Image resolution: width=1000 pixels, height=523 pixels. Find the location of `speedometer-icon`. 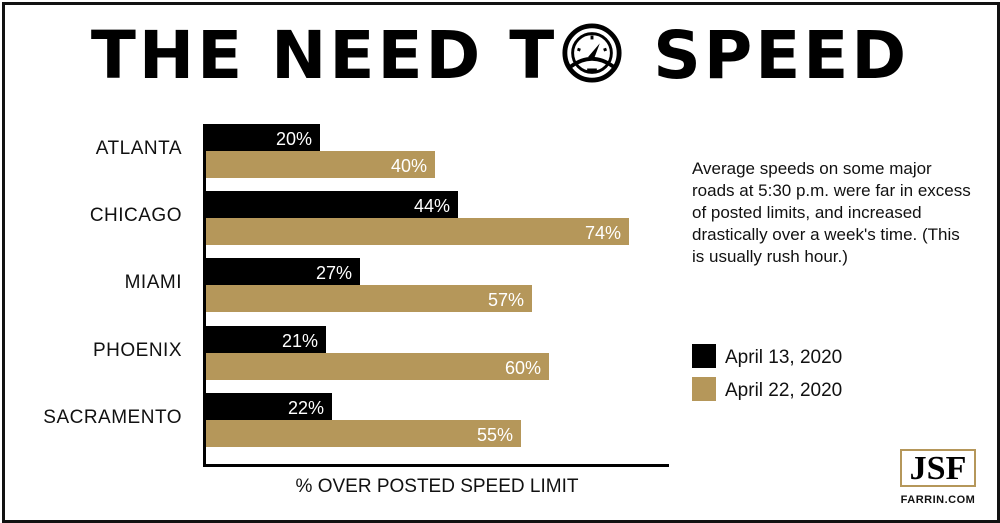

speedometer-icon is located at coordinates (592, 53).